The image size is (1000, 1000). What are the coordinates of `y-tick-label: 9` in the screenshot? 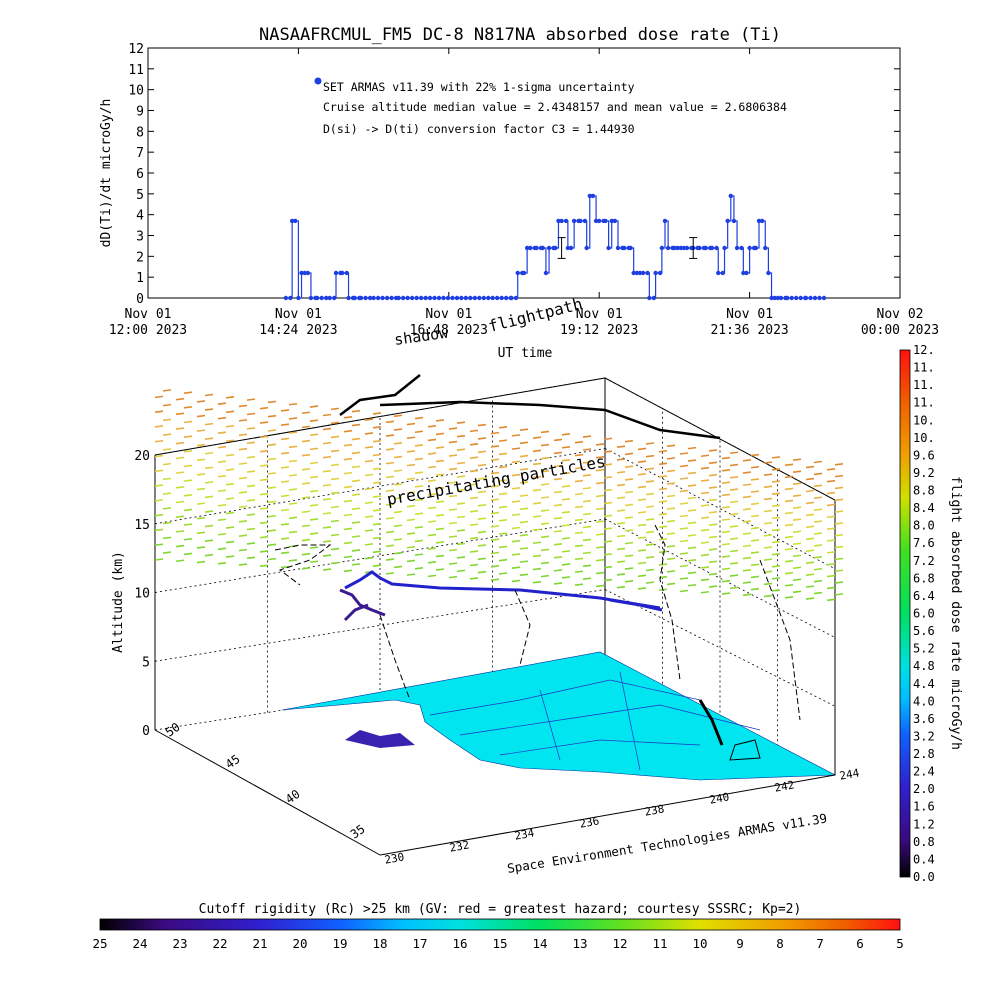 It's located at (140, 112).